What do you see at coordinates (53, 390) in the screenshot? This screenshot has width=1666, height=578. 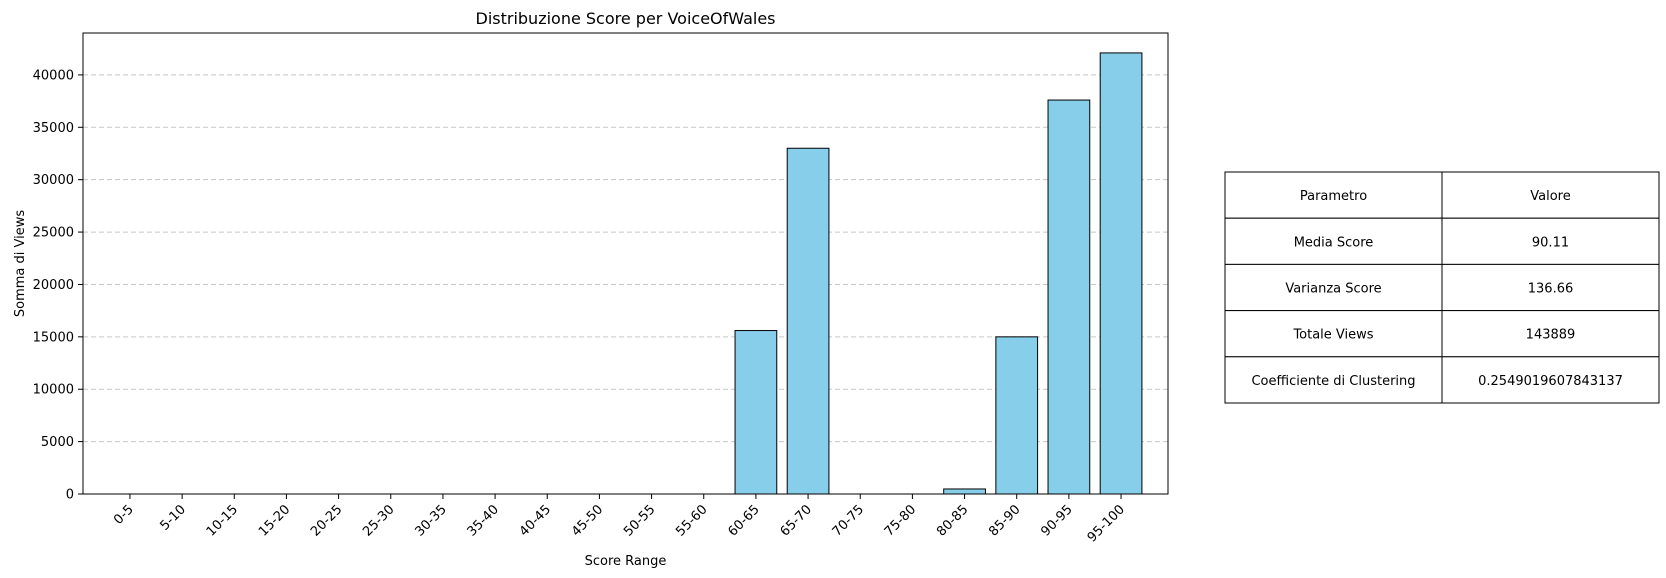 I see `y-tick-label: 10000` at bounding box center [53, 390].